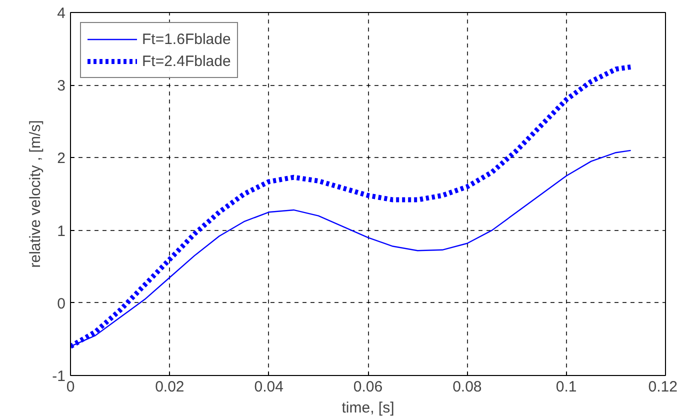 The height and width of the screenshot is (419, 677). I want to click on legend-label: Ft=2.4Fblade, so click(186, 61).